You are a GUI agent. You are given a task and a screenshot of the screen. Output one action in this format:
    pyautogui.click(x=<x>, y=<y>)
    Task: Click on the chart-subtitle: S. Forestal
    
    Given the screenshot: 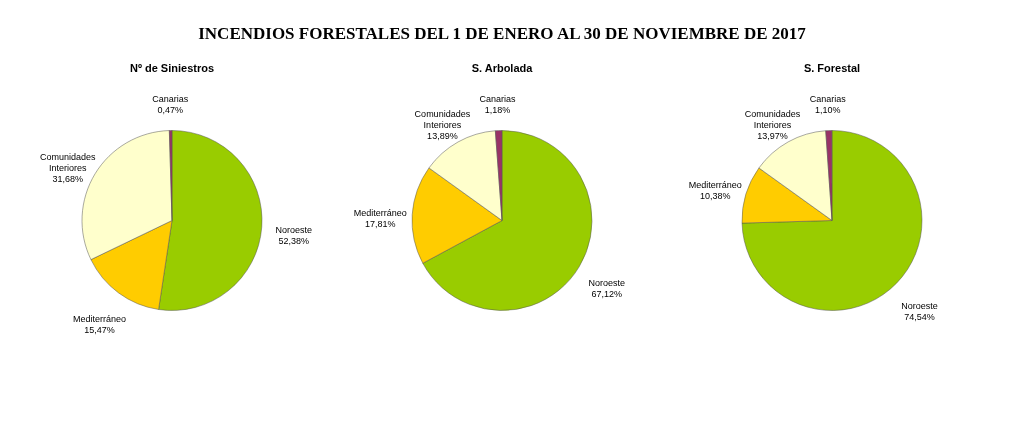 What is the action you would take?
    pyautogui.click(x=832, y=68)
    